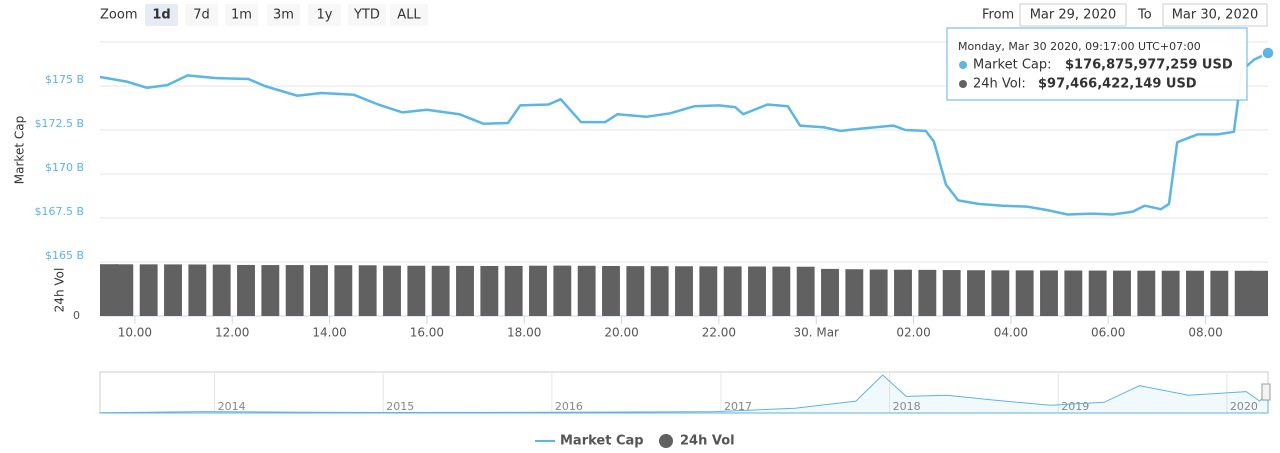 This screenshot has height=453, width=1280. Describe the element at coordinates (602, 441) in the screenshot. I see `legend-label: Market Cap` at that location.